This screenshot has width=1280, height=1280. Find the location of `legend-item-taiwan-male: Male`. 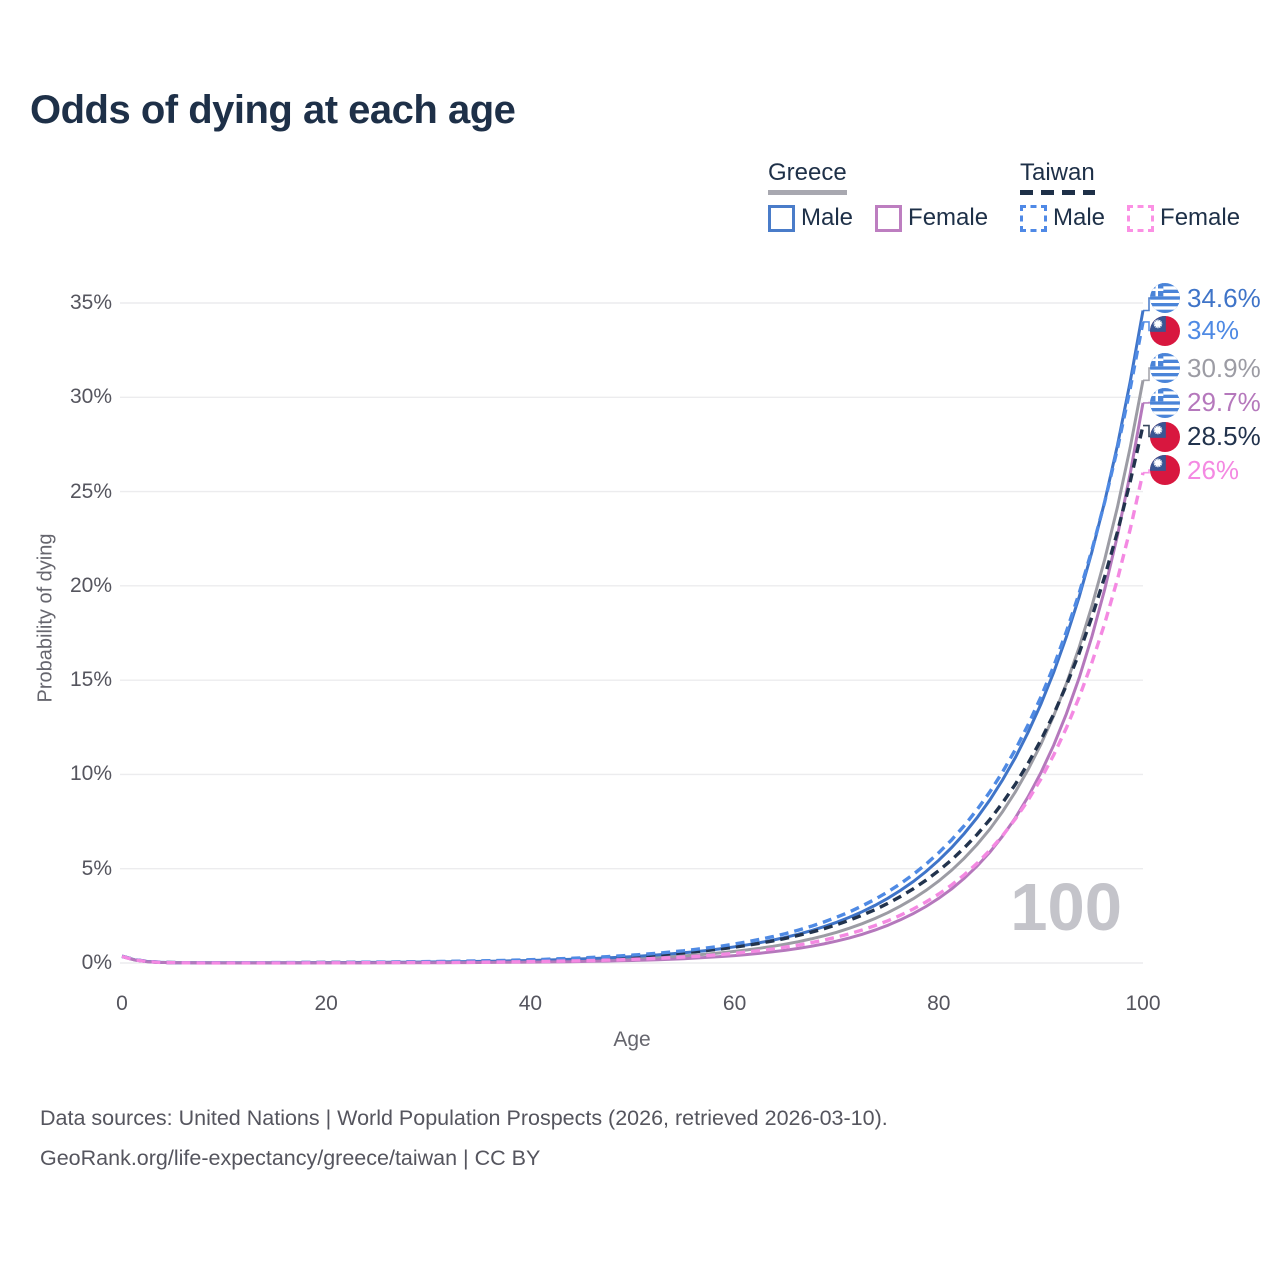

legend-item-taiwan-male: Male is located at coordinates (1062, 218).